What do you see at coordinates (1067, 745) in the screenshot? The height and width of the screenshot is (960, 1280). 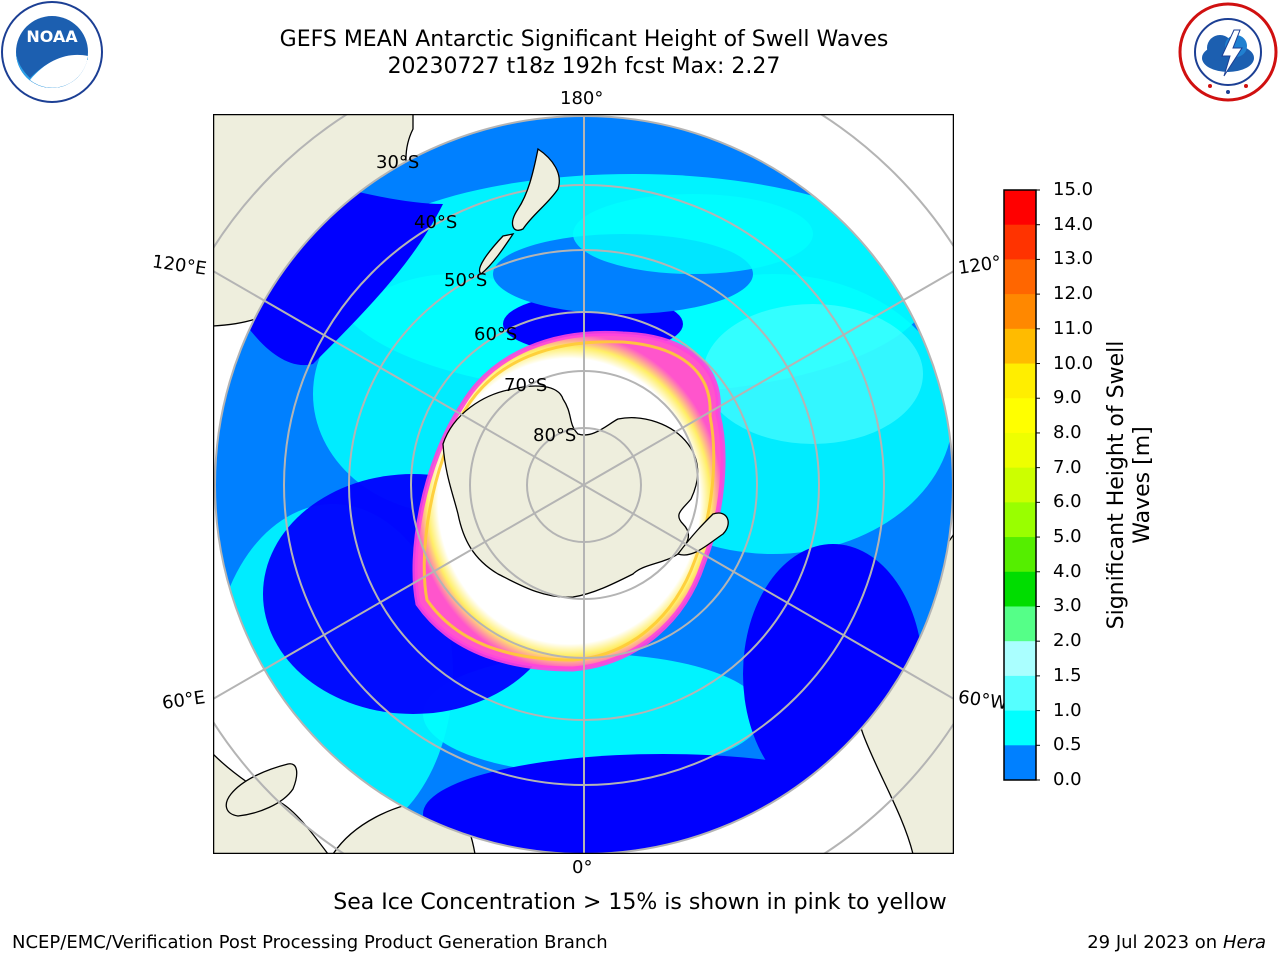 I see `colorbar-tick-label: 0.5` at bounding box center [1067, 745].